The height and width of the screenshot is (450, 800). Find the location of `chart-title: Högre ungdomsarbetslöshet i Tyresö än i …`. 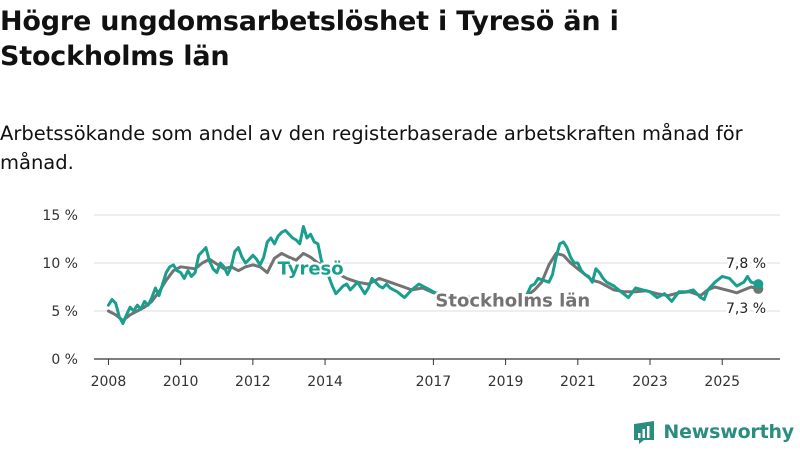

chart-title: Högre ungdomsarbetslöshet i Tyresö än i … is located at coordinates (309, 39).